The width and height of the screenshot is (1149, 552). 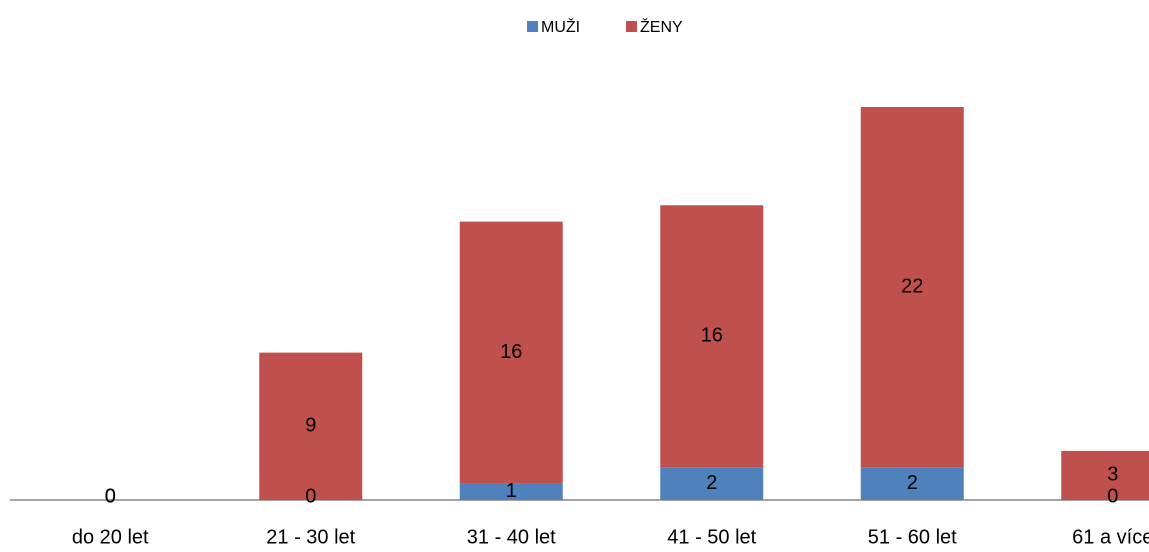 What do you see at coordinates (912, 537) in the screenshot?
I see `x-tick-label: 51 - 60 let` at bounding box center [912, 537].